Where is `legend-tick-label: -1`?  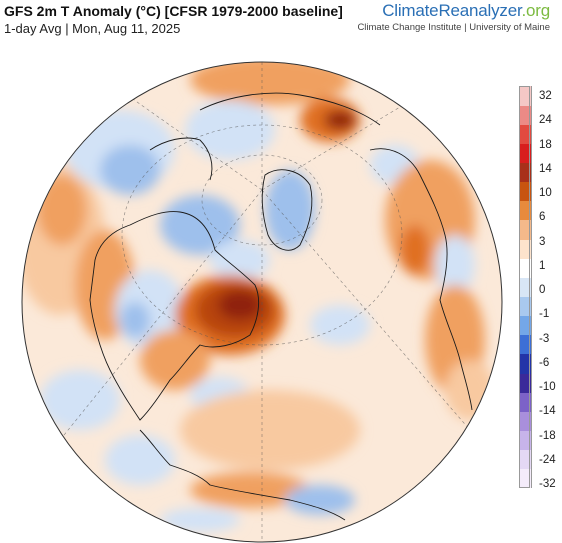
legend-tick-label: -1 is located at coordinates (544, 314).